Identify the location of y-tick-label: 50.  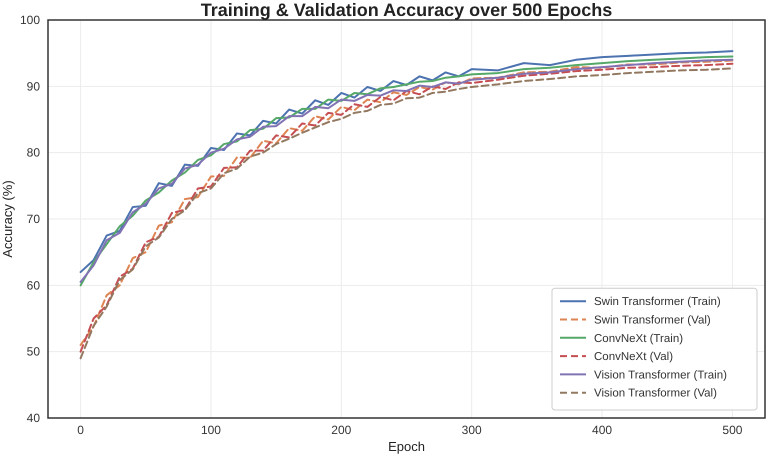
(33, 351).